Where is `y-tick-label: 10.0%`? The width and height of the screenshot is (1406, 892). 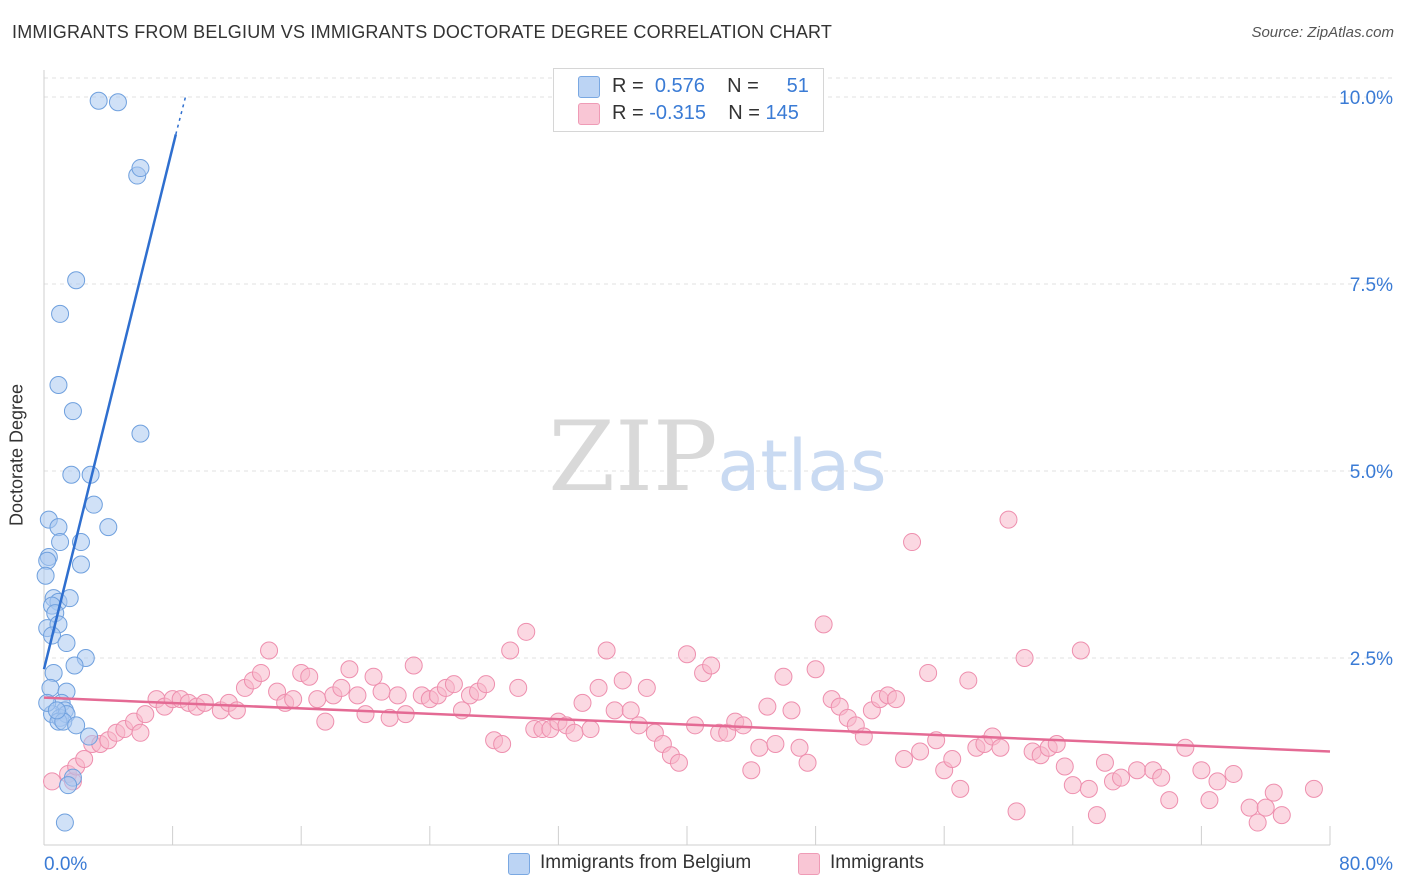 y-tick-label: 10.0% is located at coordinates (1366, 98).